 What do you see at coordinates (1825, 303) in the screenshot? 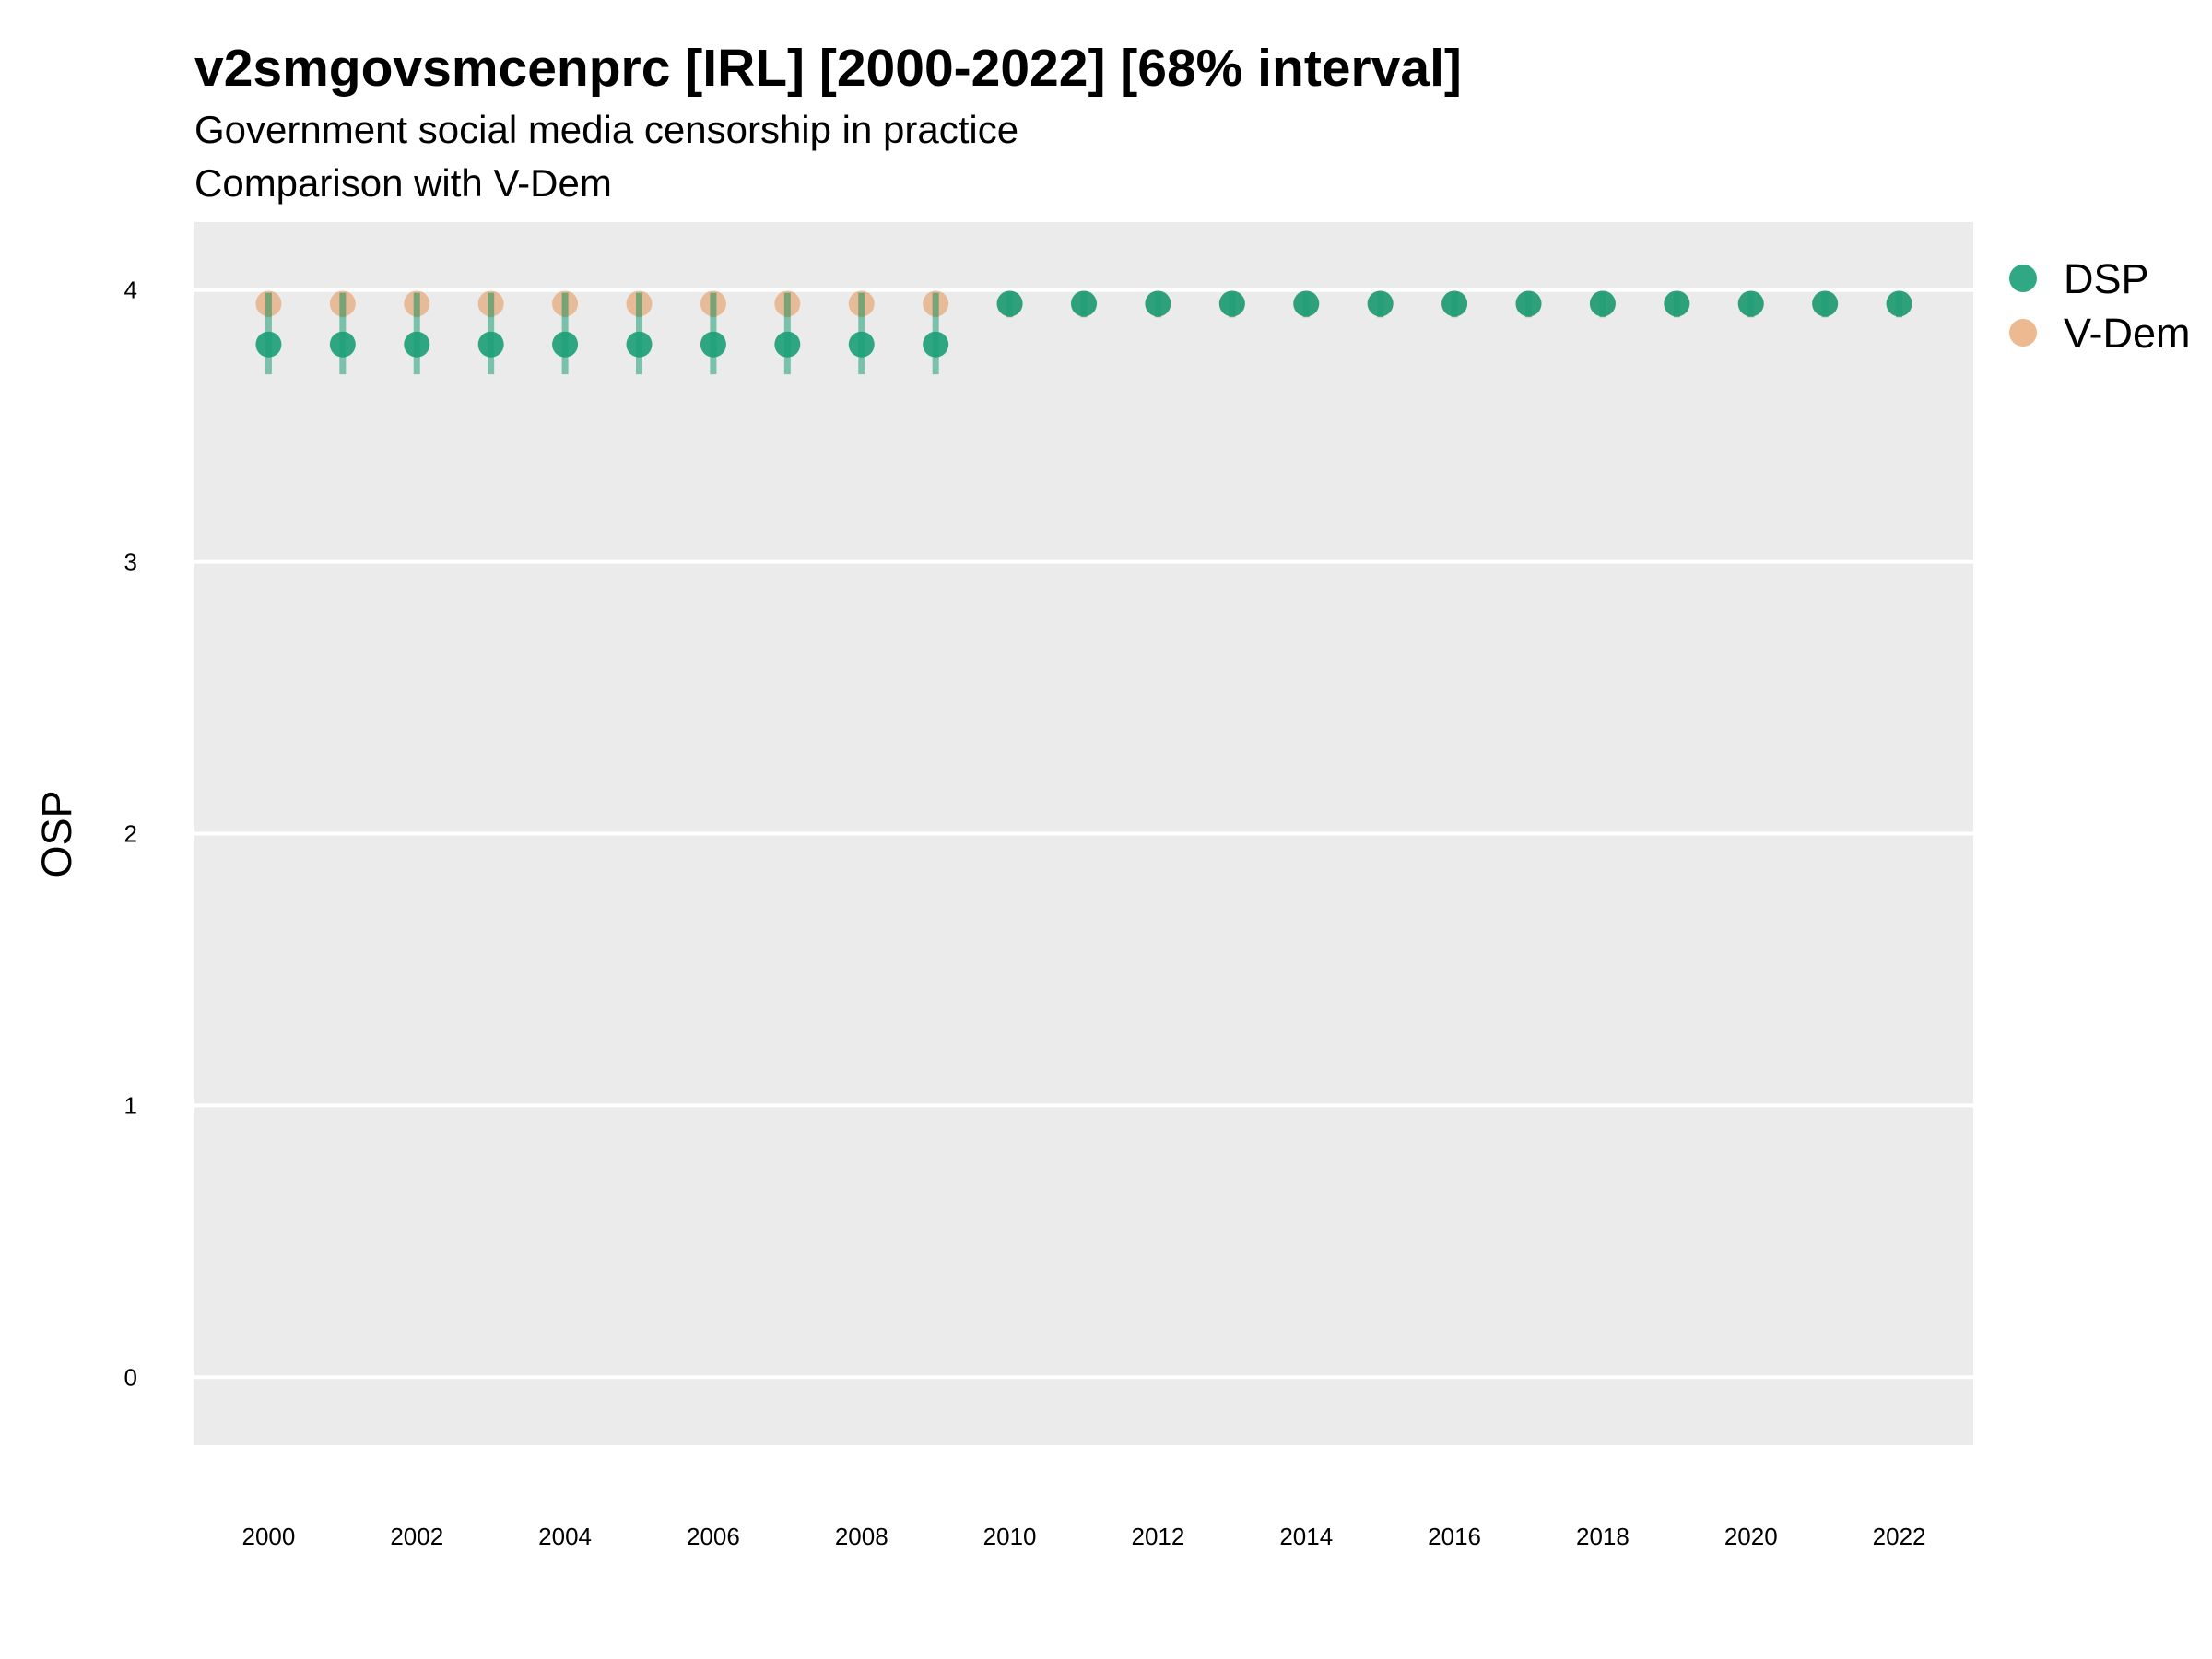
I see `point-dsp-2021` at bounding box center [1825, 303].